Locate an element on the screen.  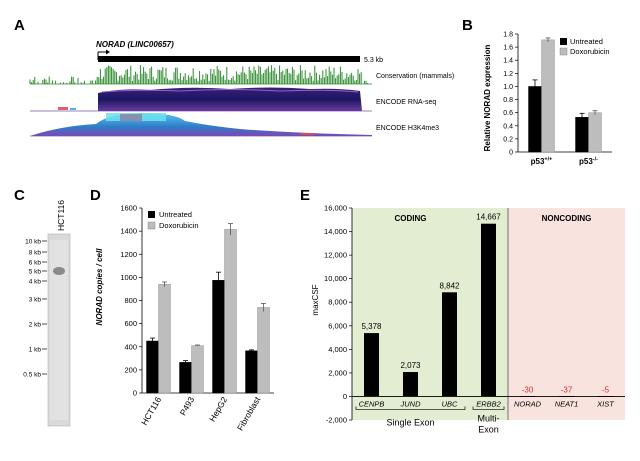
bar-UBC is located at coordinates (449, 344).